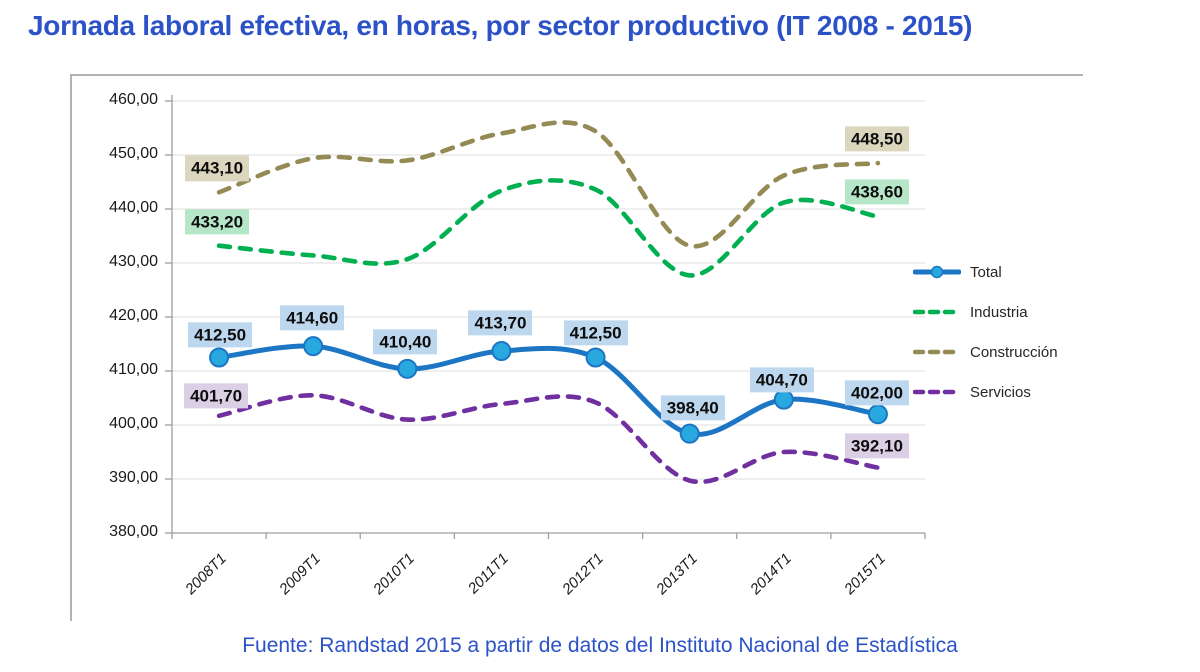 This screenshot has width=1200, height=672. Describe the element at coordinates (937, 352) in the screenshot. I see `legend-construccion-line-icon` at that location.